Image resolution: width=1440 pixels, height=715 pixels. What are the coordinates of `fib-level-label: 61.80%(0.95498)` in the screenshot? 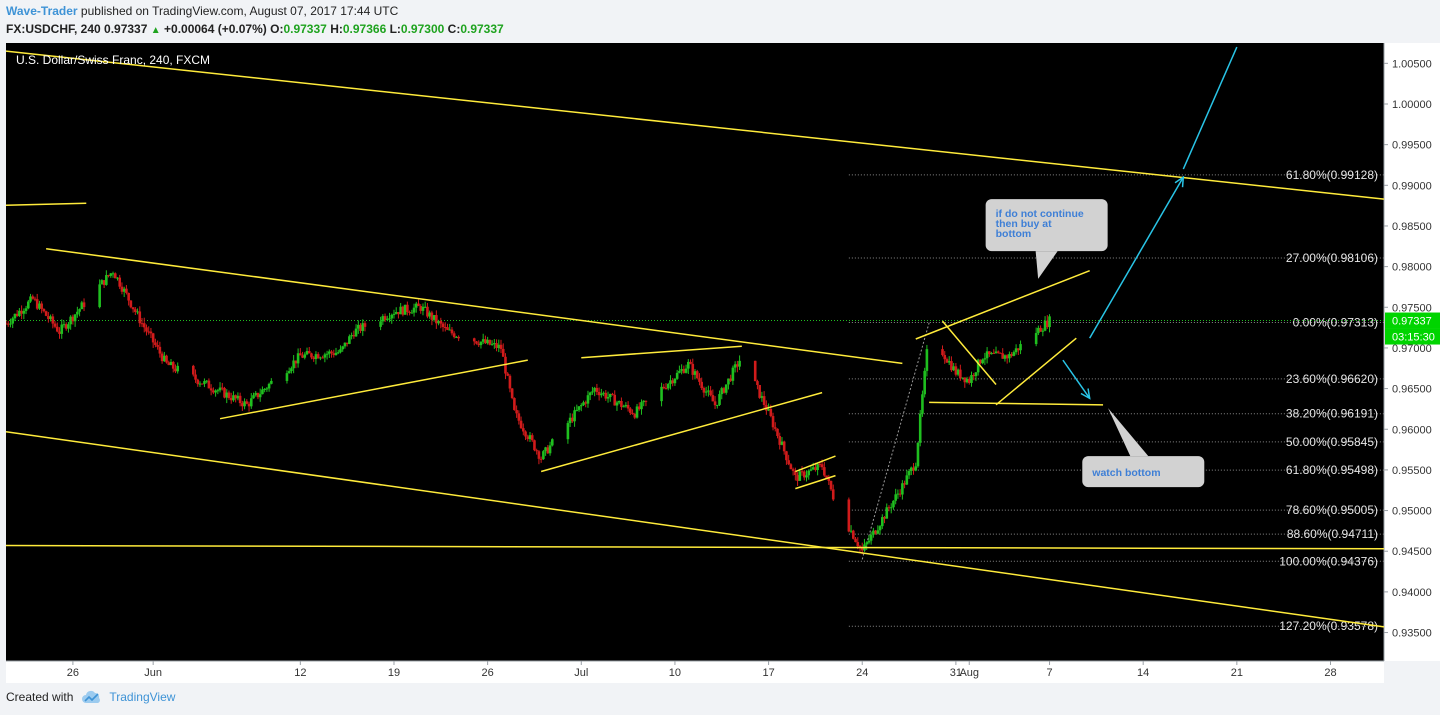 It's located at (1332, 470).